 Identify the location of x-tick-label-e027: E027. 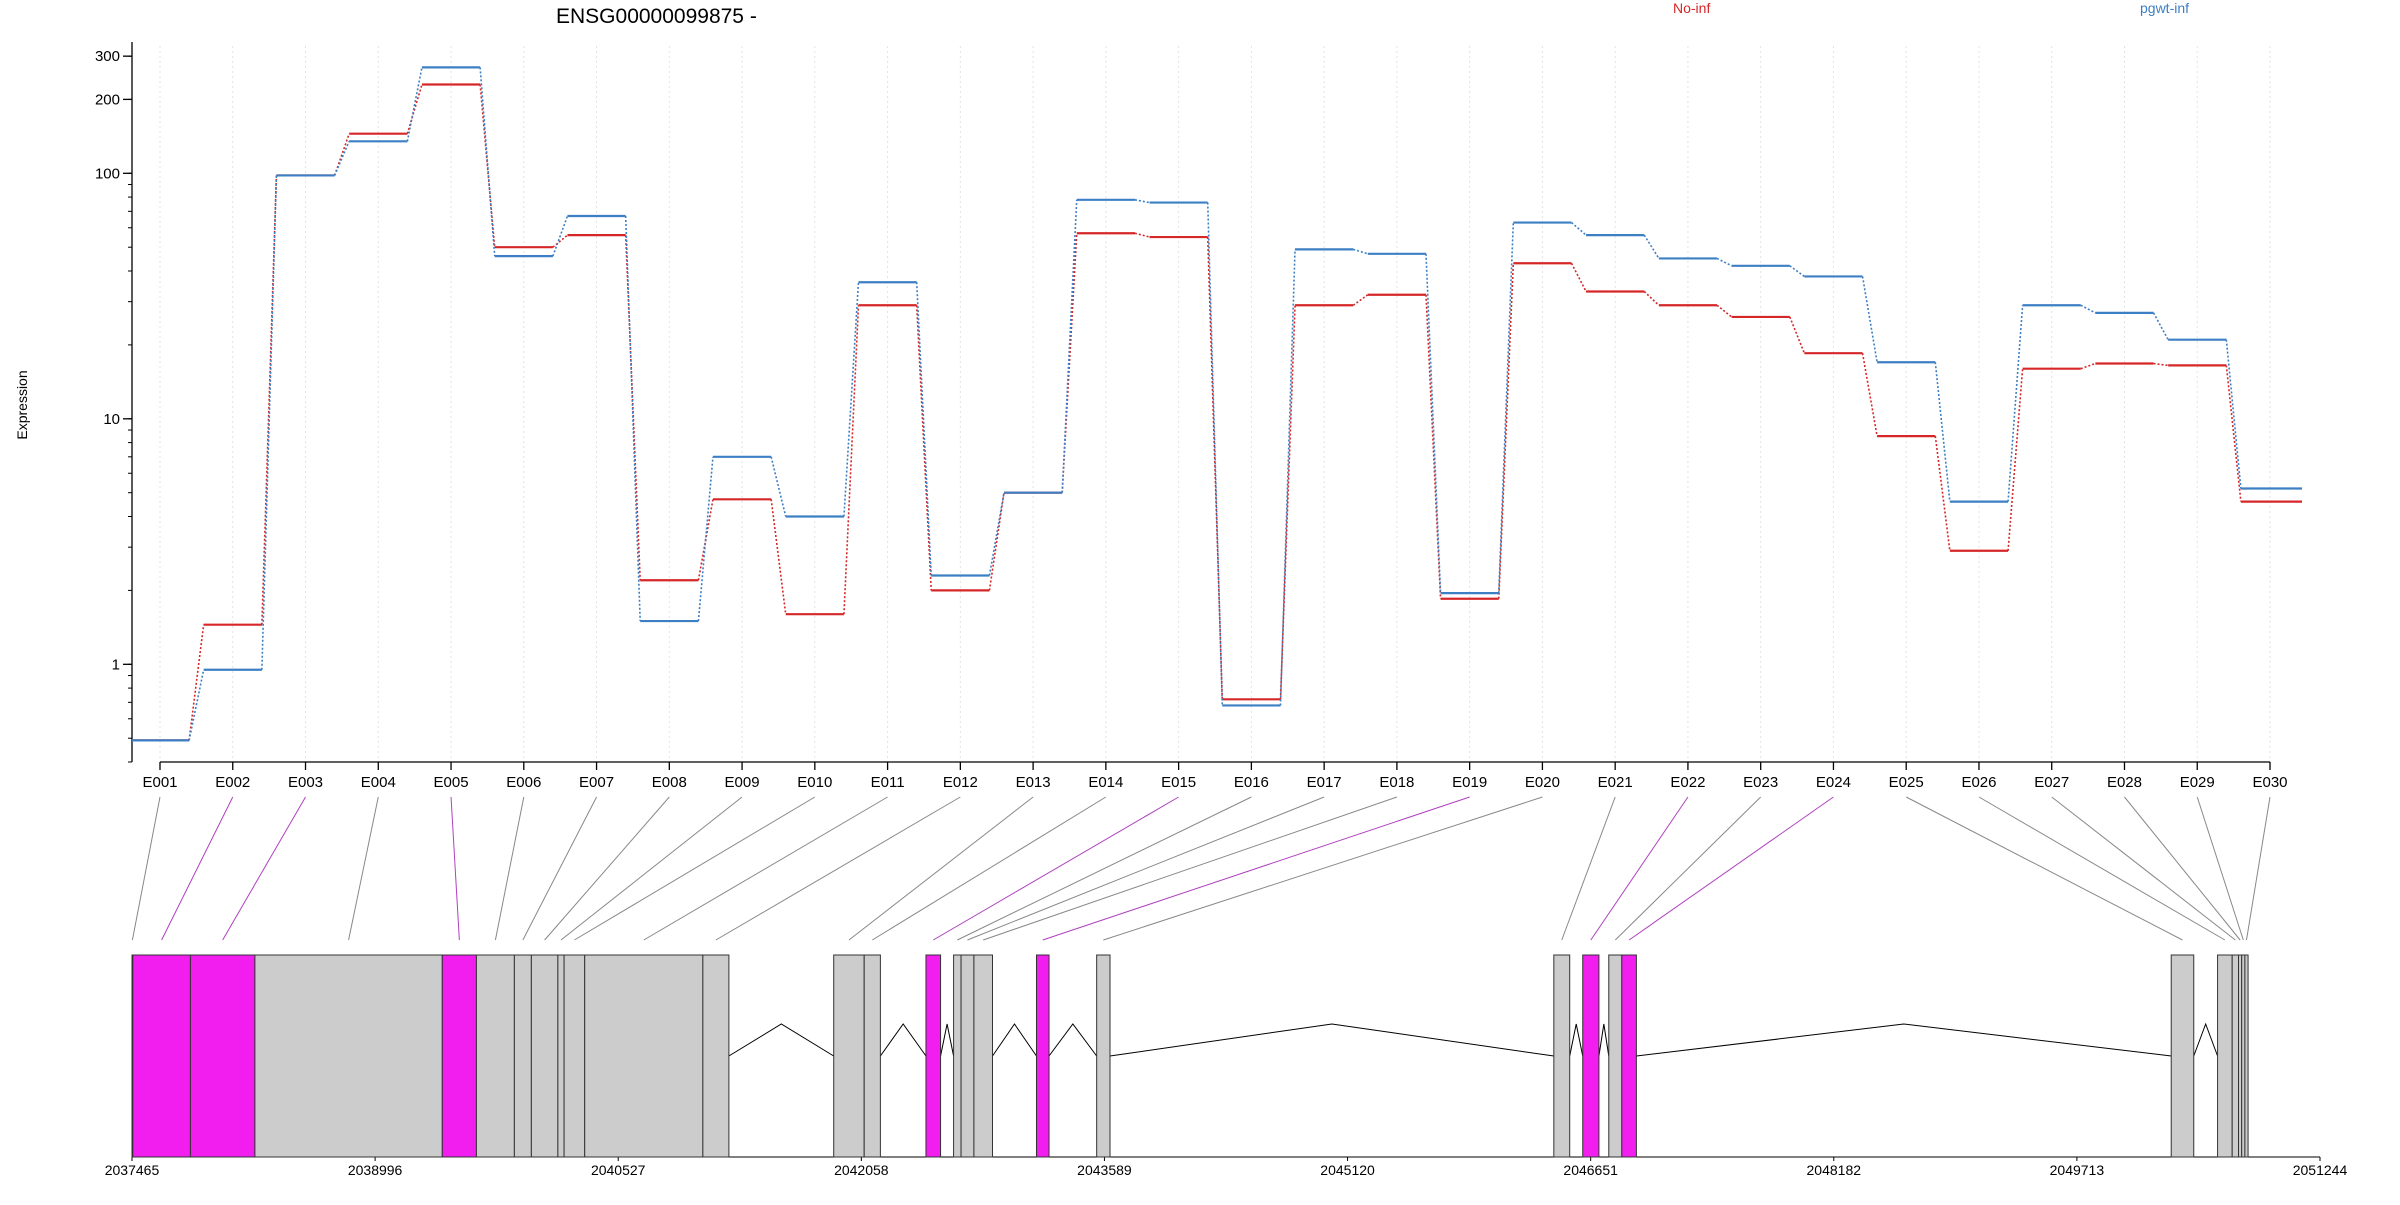
(2051, 782).